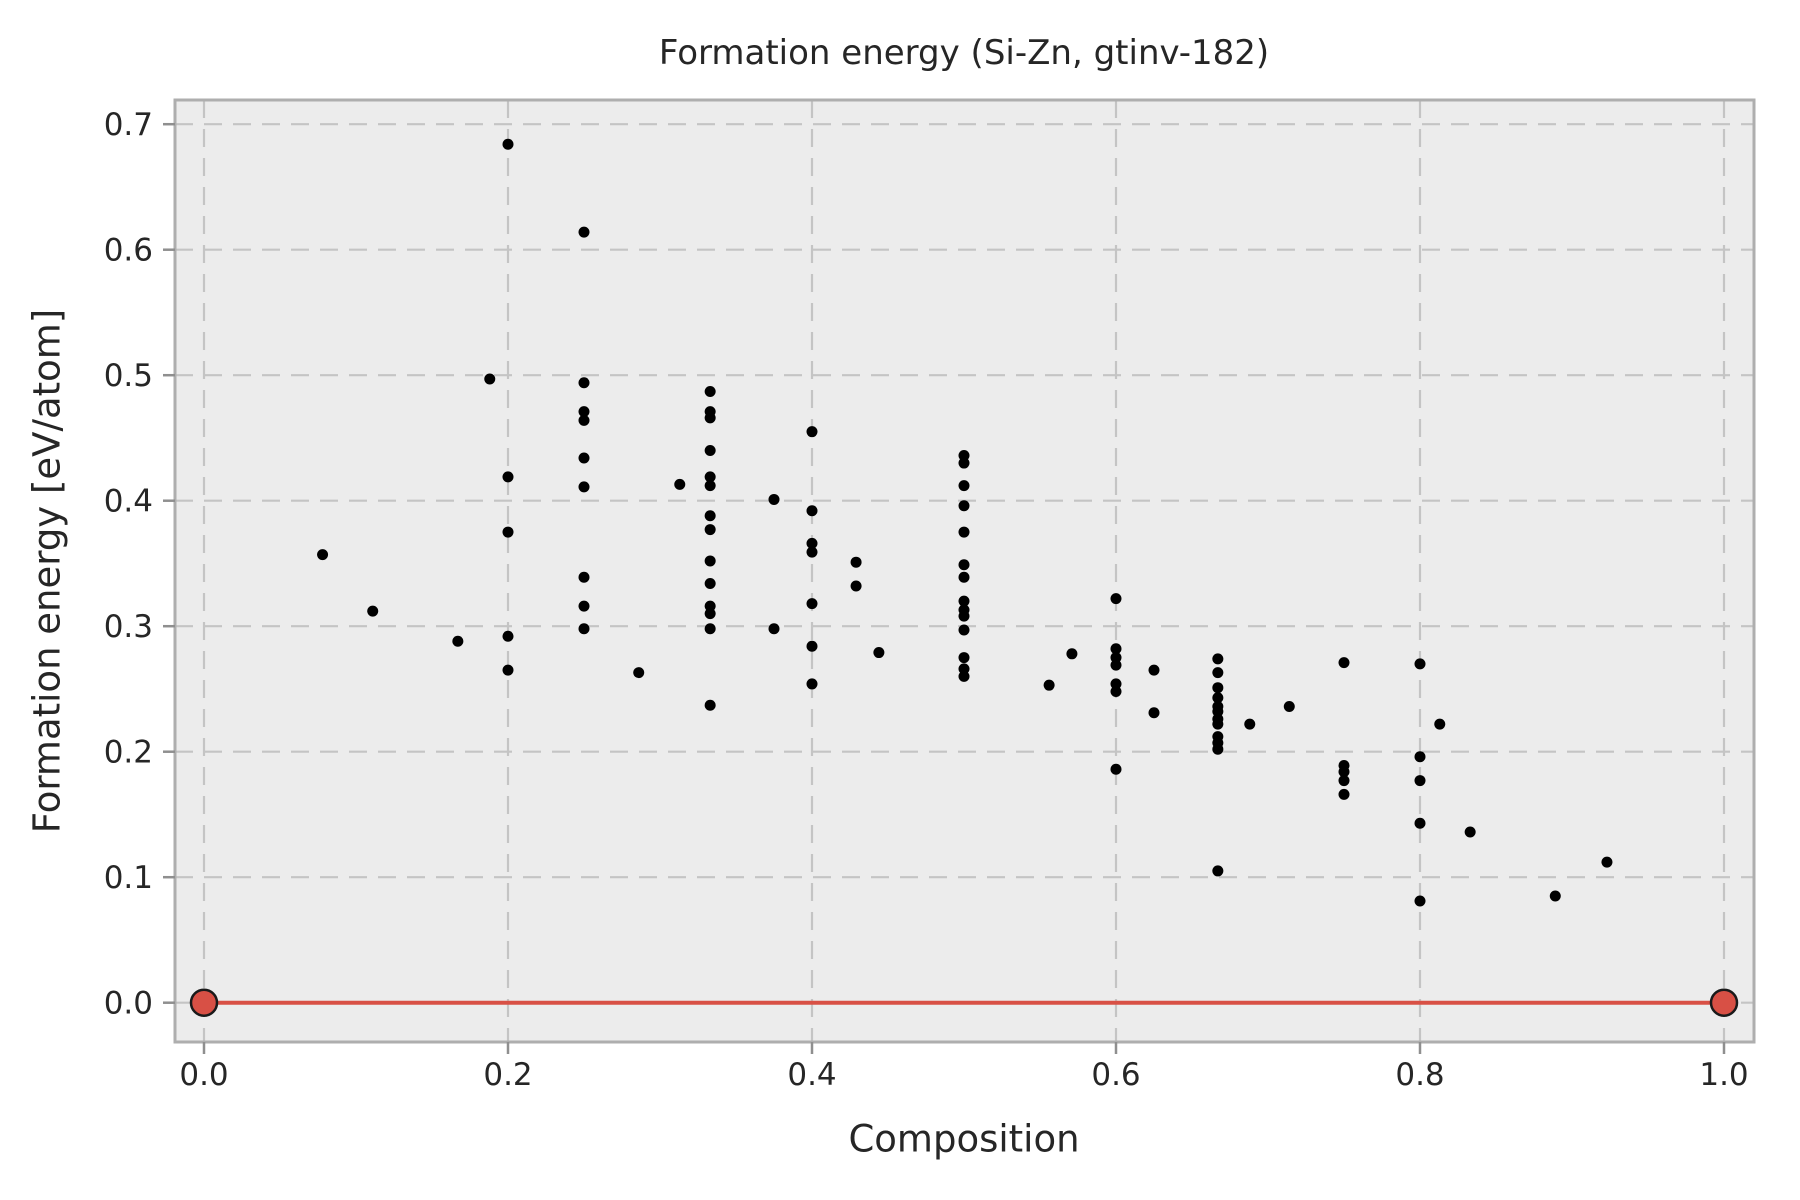 This screenshot has width=1800, height=1200. Describe the element at coordinates (964, 1139) in the screenshot. I see `x-axis-label: Composition` at that location.